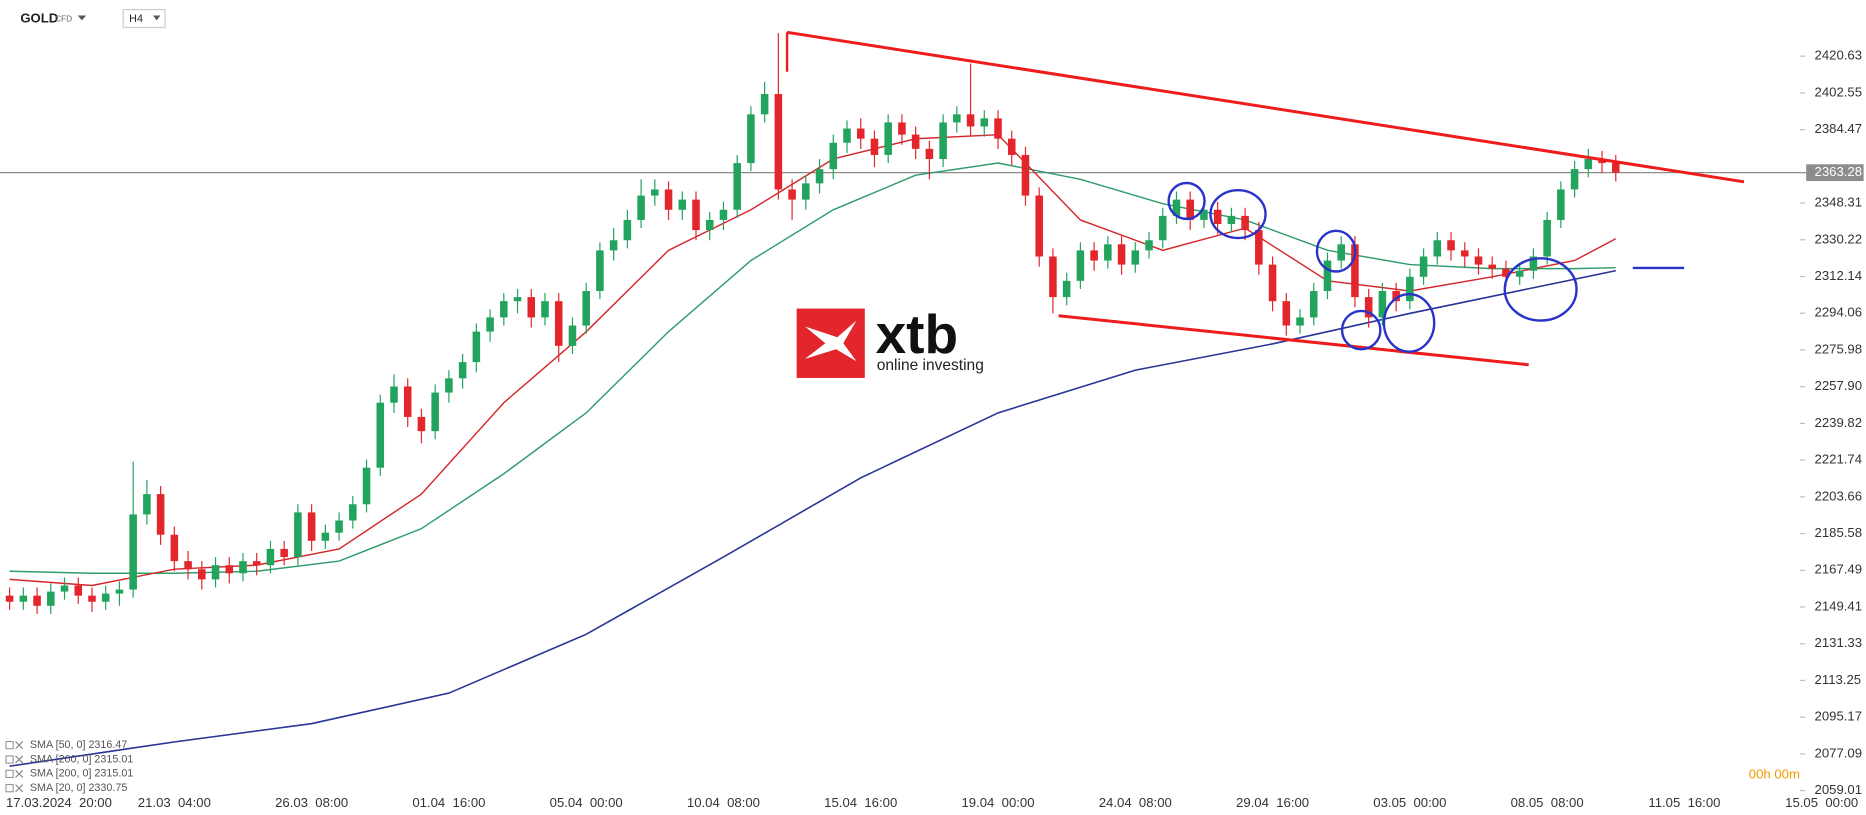 The image size is (1866, 815). Describe the element at coordinates (1293, 340) in the screenshot. I see `trend-line` at that location.